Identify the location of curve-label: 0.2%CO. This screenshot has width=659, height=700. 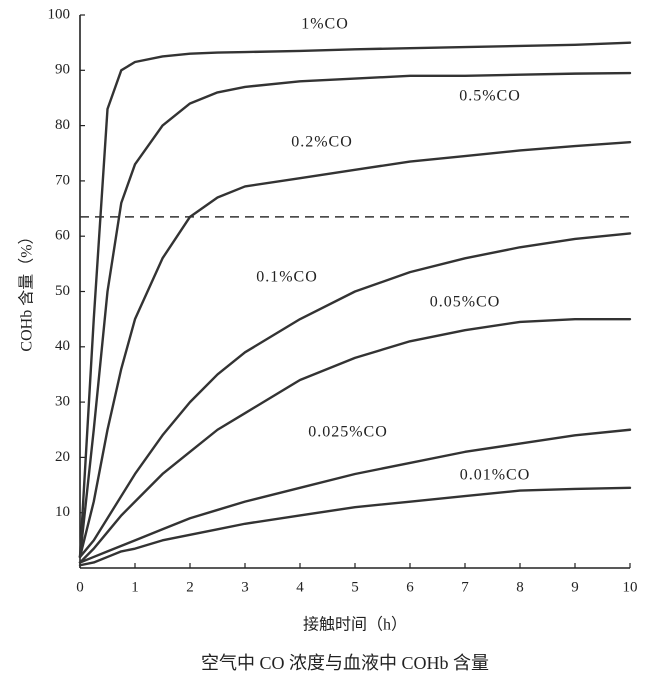
(322, 142).